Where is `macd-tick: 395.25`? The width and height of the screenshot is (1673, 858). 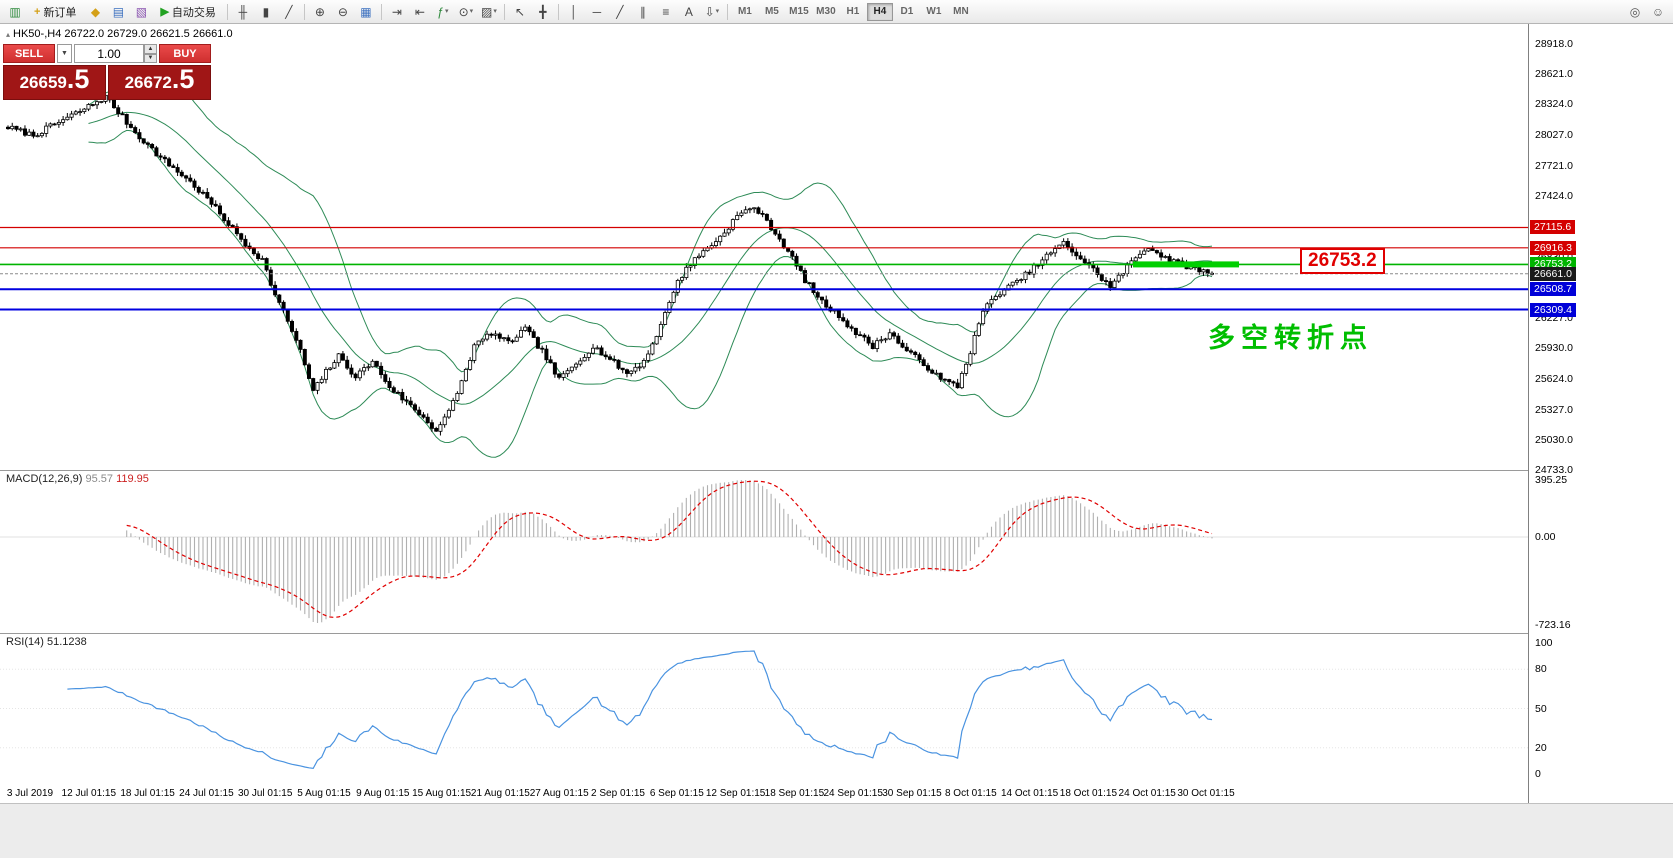 macd-tick: 395.25 is located at coordinates (1551, 480).